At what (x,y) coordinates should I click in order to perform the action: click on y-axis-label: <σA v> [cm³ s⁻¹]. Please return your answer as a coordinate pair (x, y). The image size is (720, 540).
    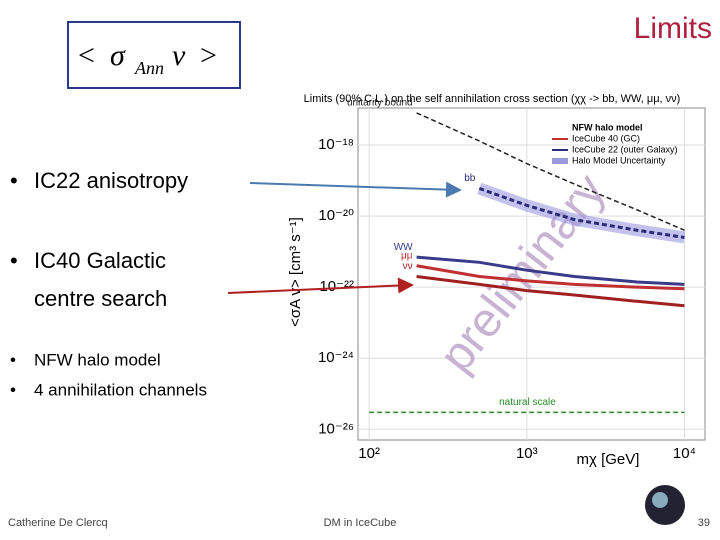
    Looking at the image, I should click on (295, 272).